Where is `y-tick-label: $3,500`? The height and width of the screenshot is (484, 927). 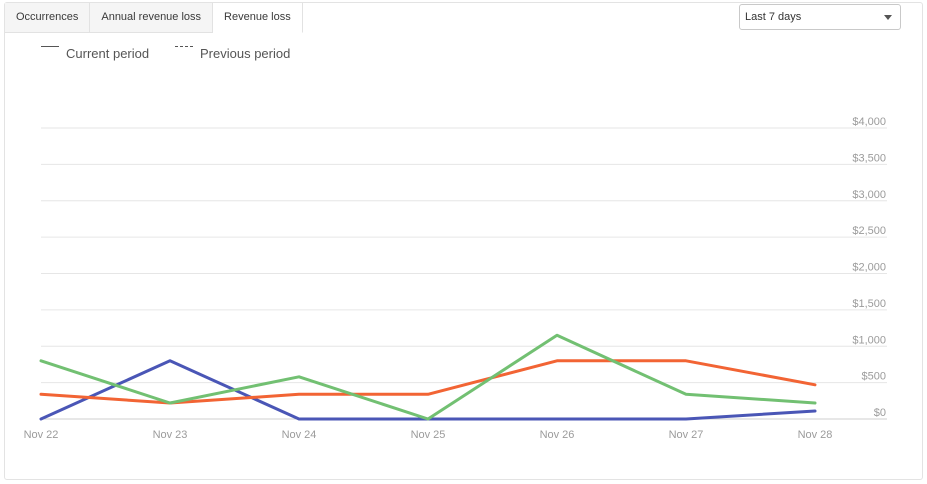 y-tick-label: $3,500 is located at coordinates (869, 158).